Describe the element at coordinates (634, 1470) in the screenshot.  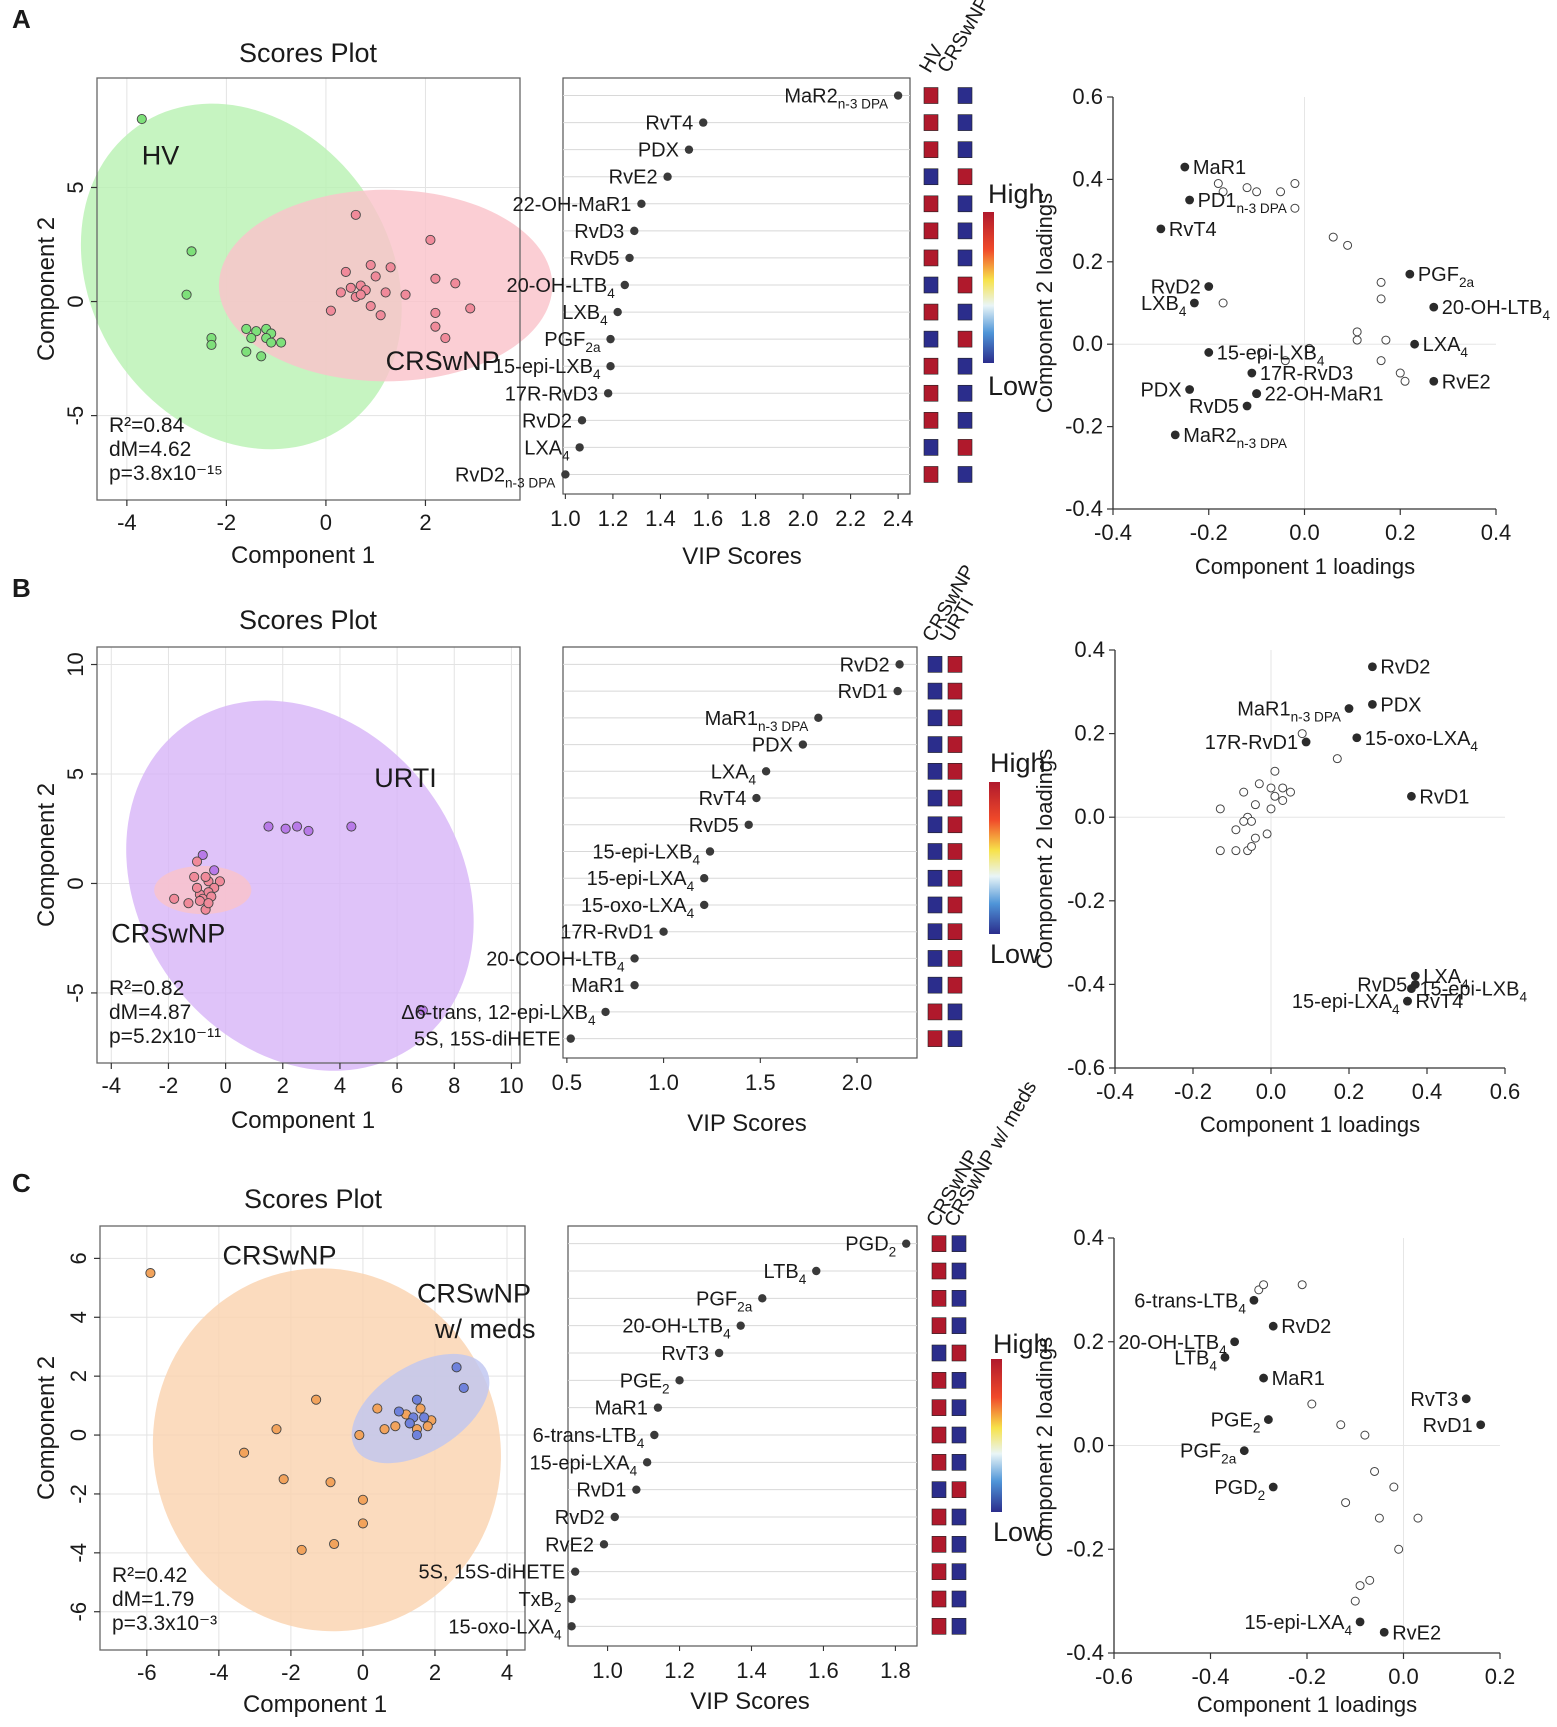
I see `vip-label-subscript: 4` at that location.